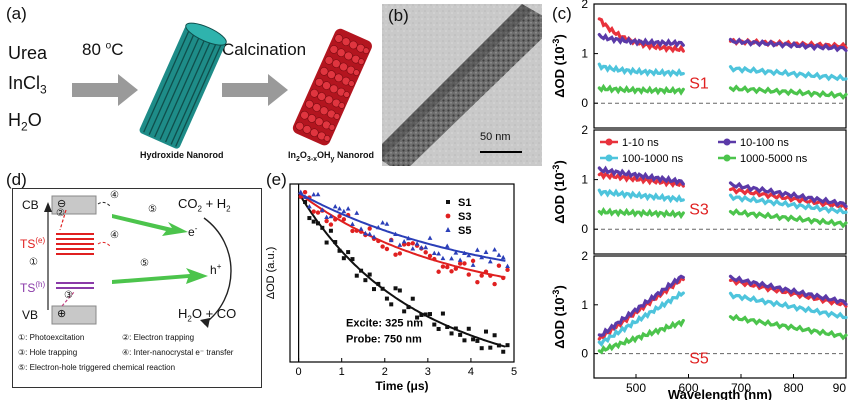 The width and height of the screenshot is (848, 400). Describe the element at coordinates (33, 243) in the screenshot. I see `electron-trap-label: TS(e)` at that location.